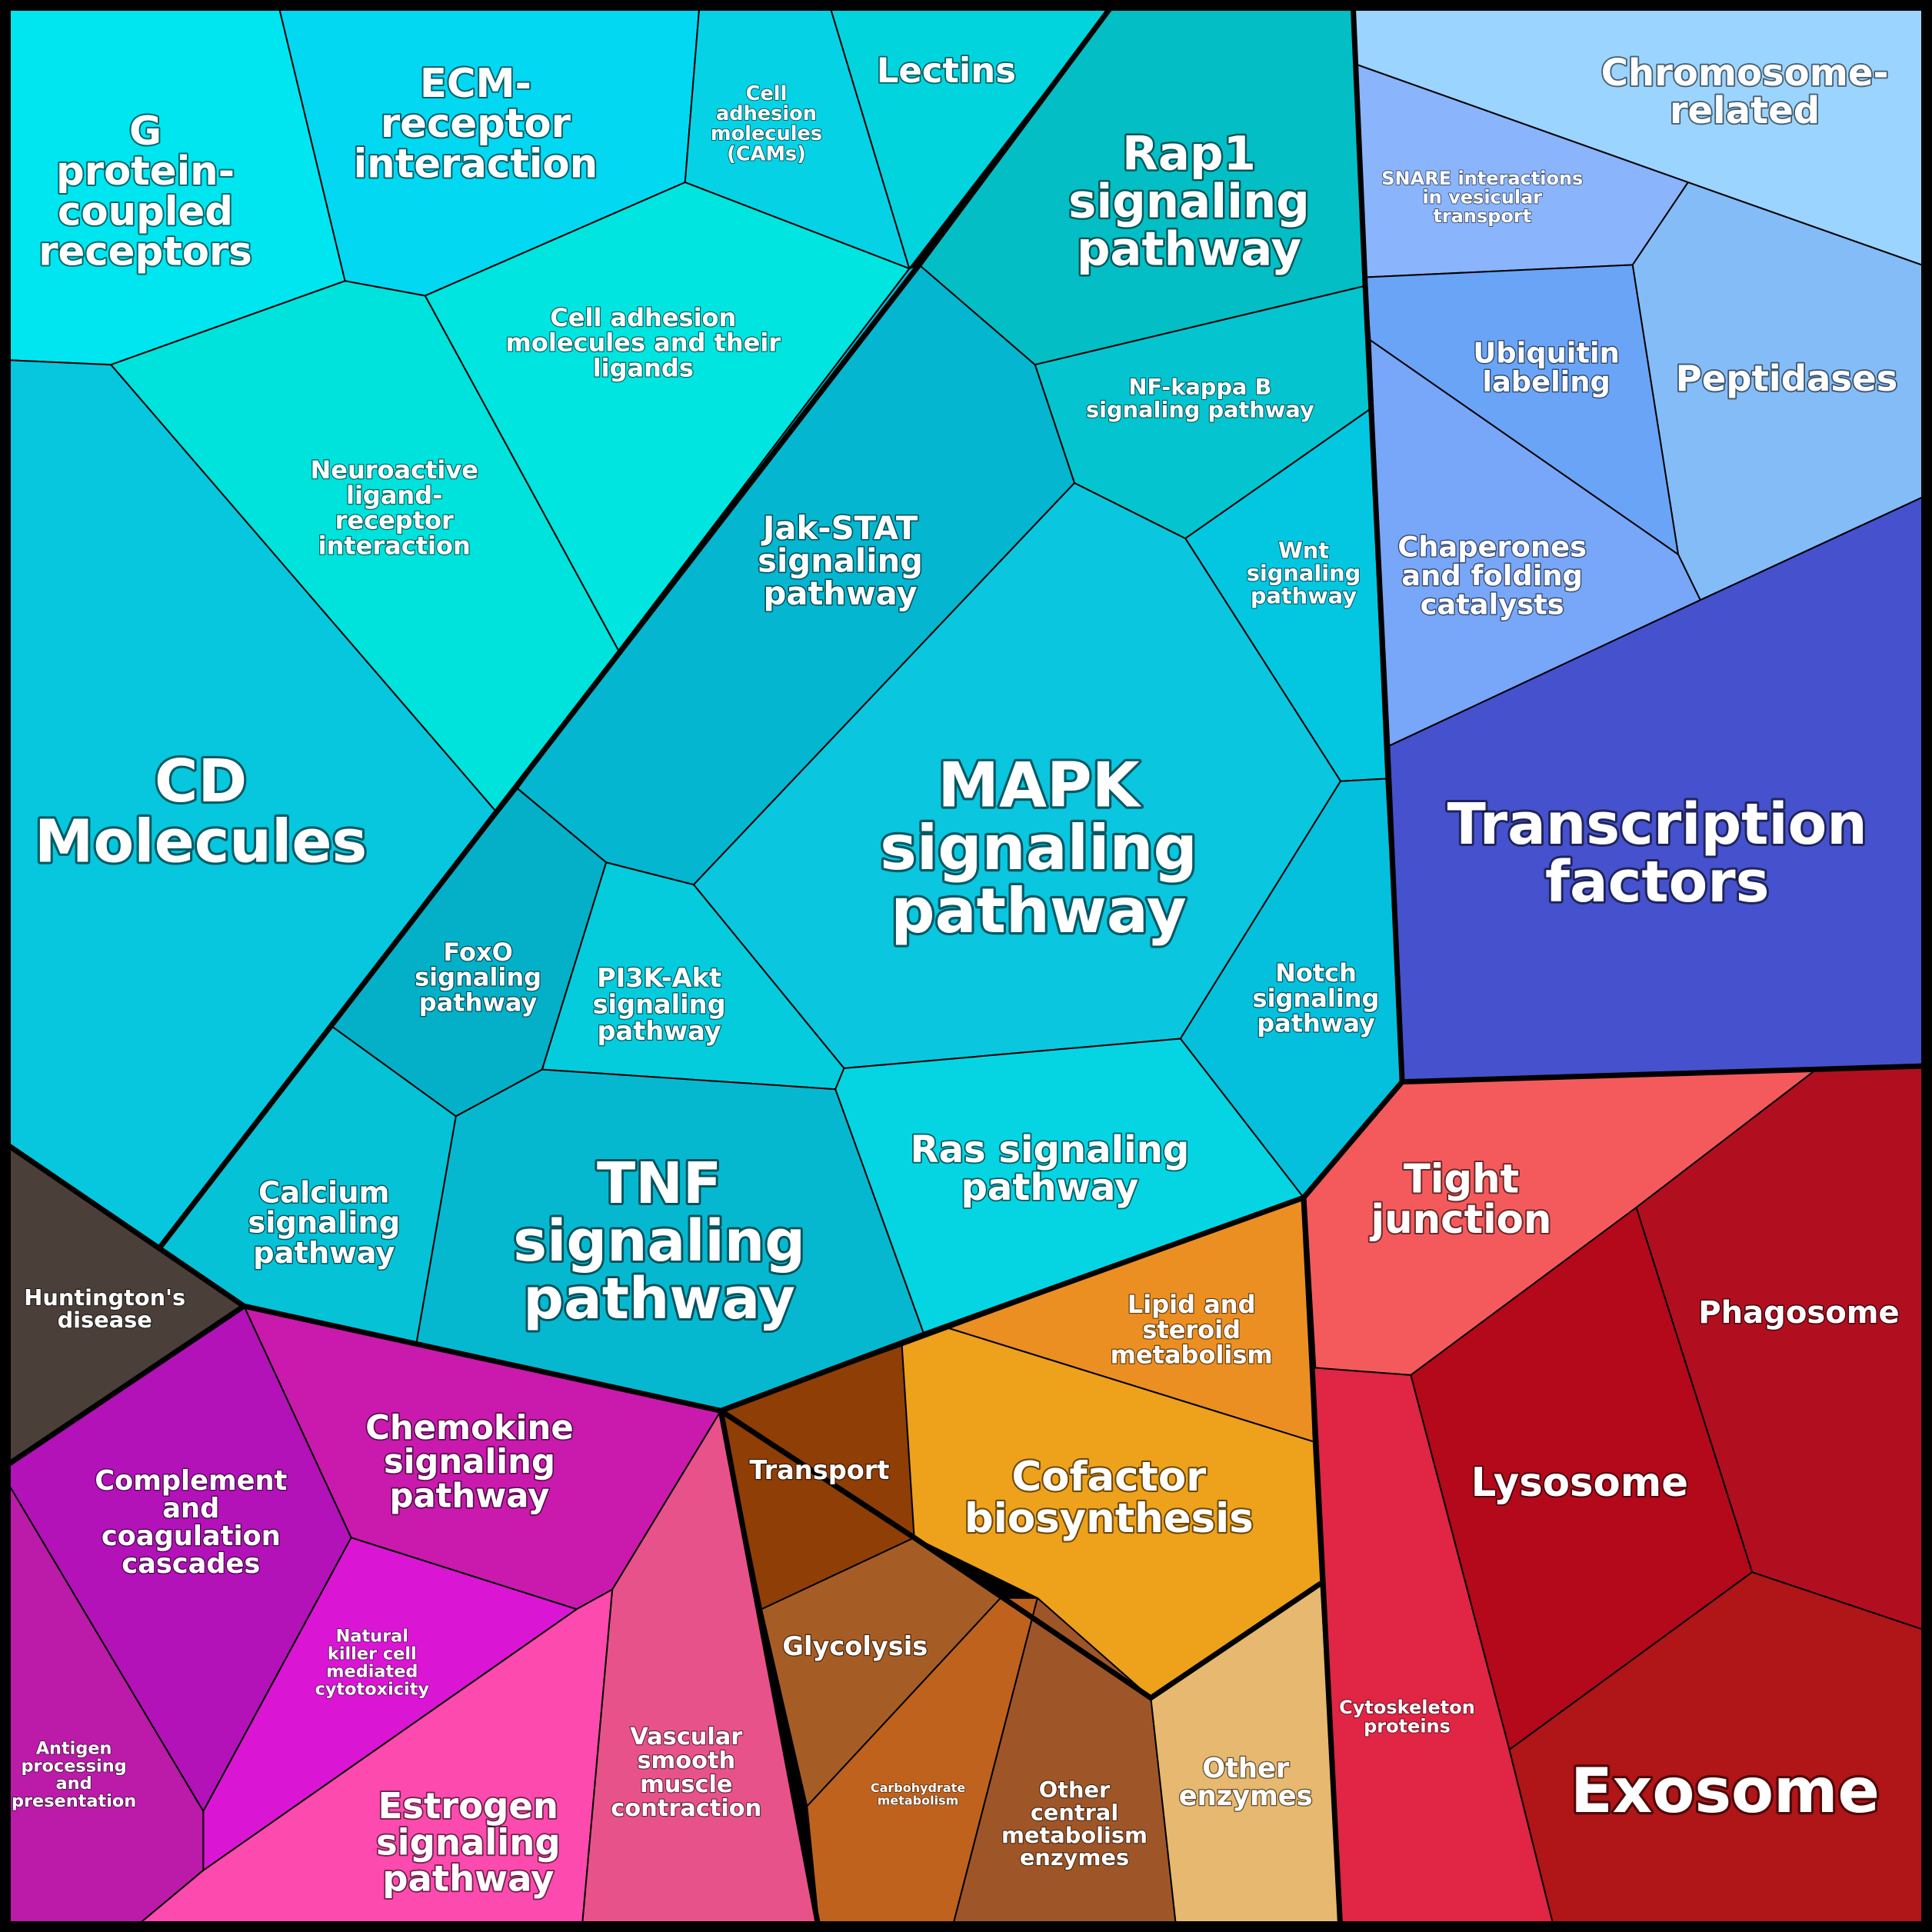  Describe the element at coordinates (1799, 1313) in the screenshot. I see `label-line: Phagosome` at that location.